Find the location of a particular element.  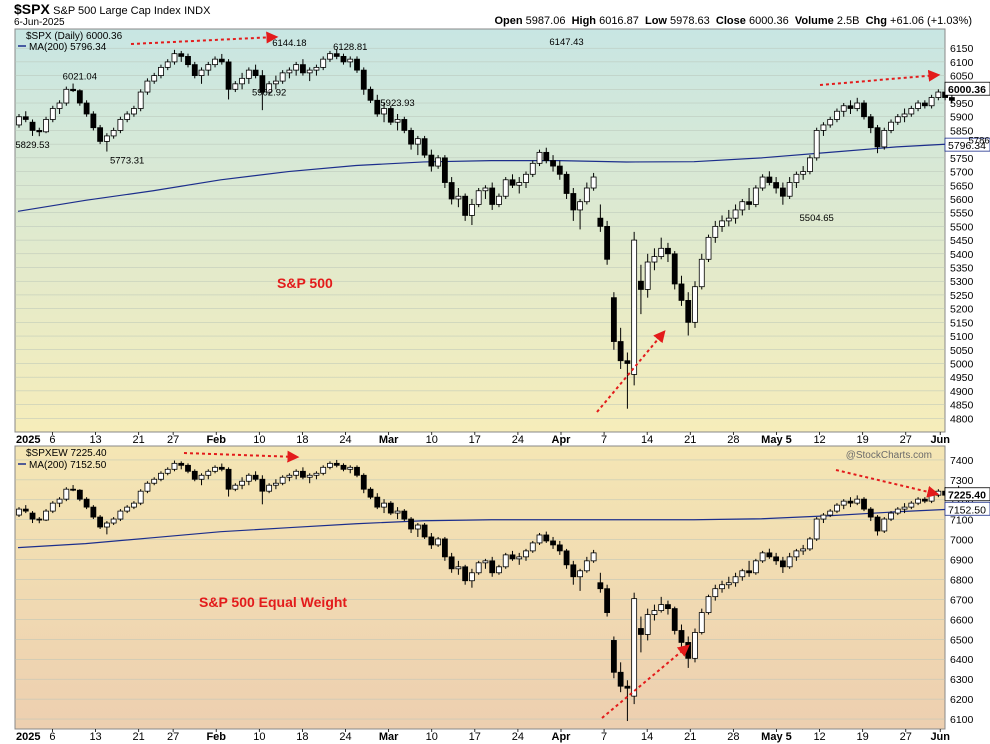

y-tick-label: 5750 is located at coordinates (962, 159).